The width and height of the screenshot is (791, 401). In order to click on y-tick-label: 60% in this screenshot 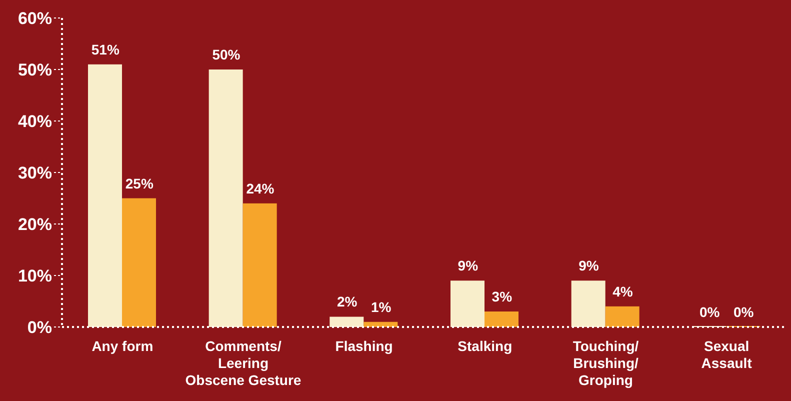, I will do `click(35, 18)`.